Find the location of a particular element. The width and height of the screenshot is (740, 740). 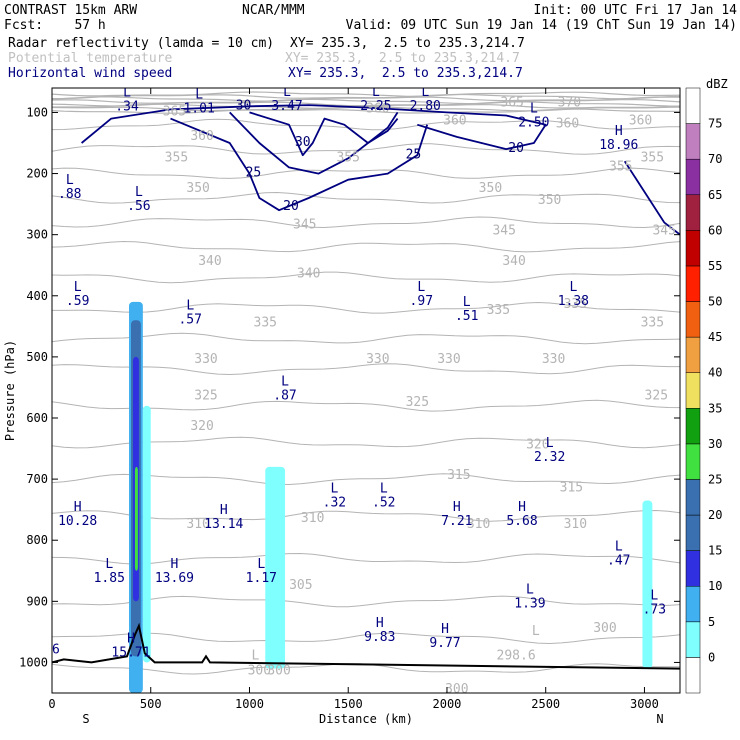

colorbar-tick-label: 0 is located at coordinates (711, 657).